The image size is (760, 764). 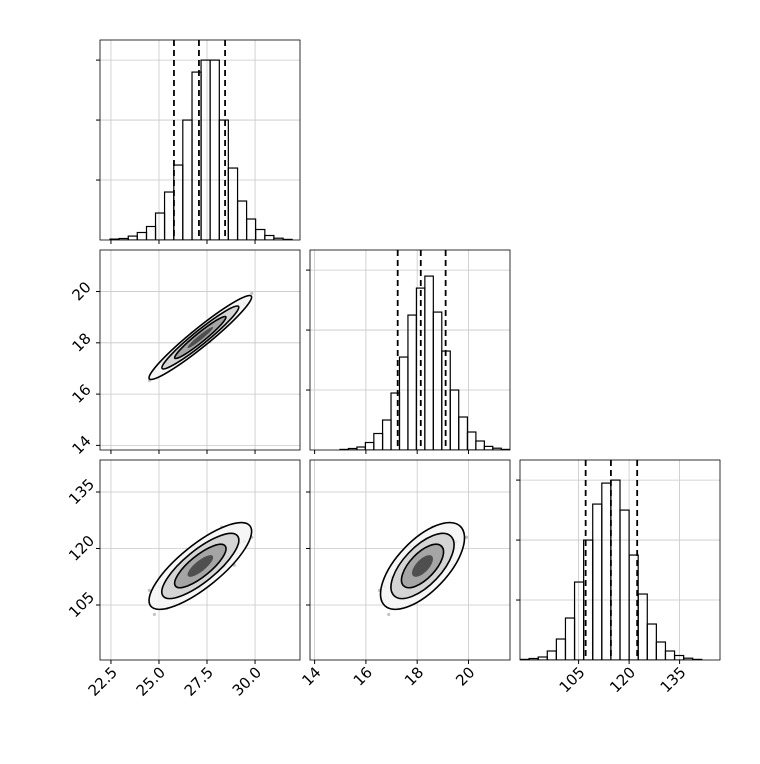 I want to click on y-tick-label: 135, so click(x=81, y=491).